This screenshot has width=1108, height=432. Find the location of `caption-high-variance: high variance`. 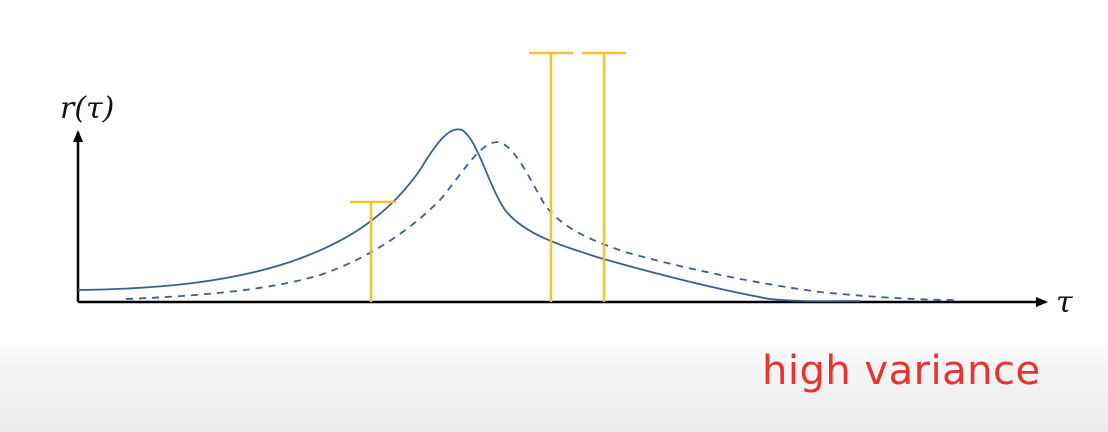

caption-high-variance: high variance is located at coordinates (901, 371).